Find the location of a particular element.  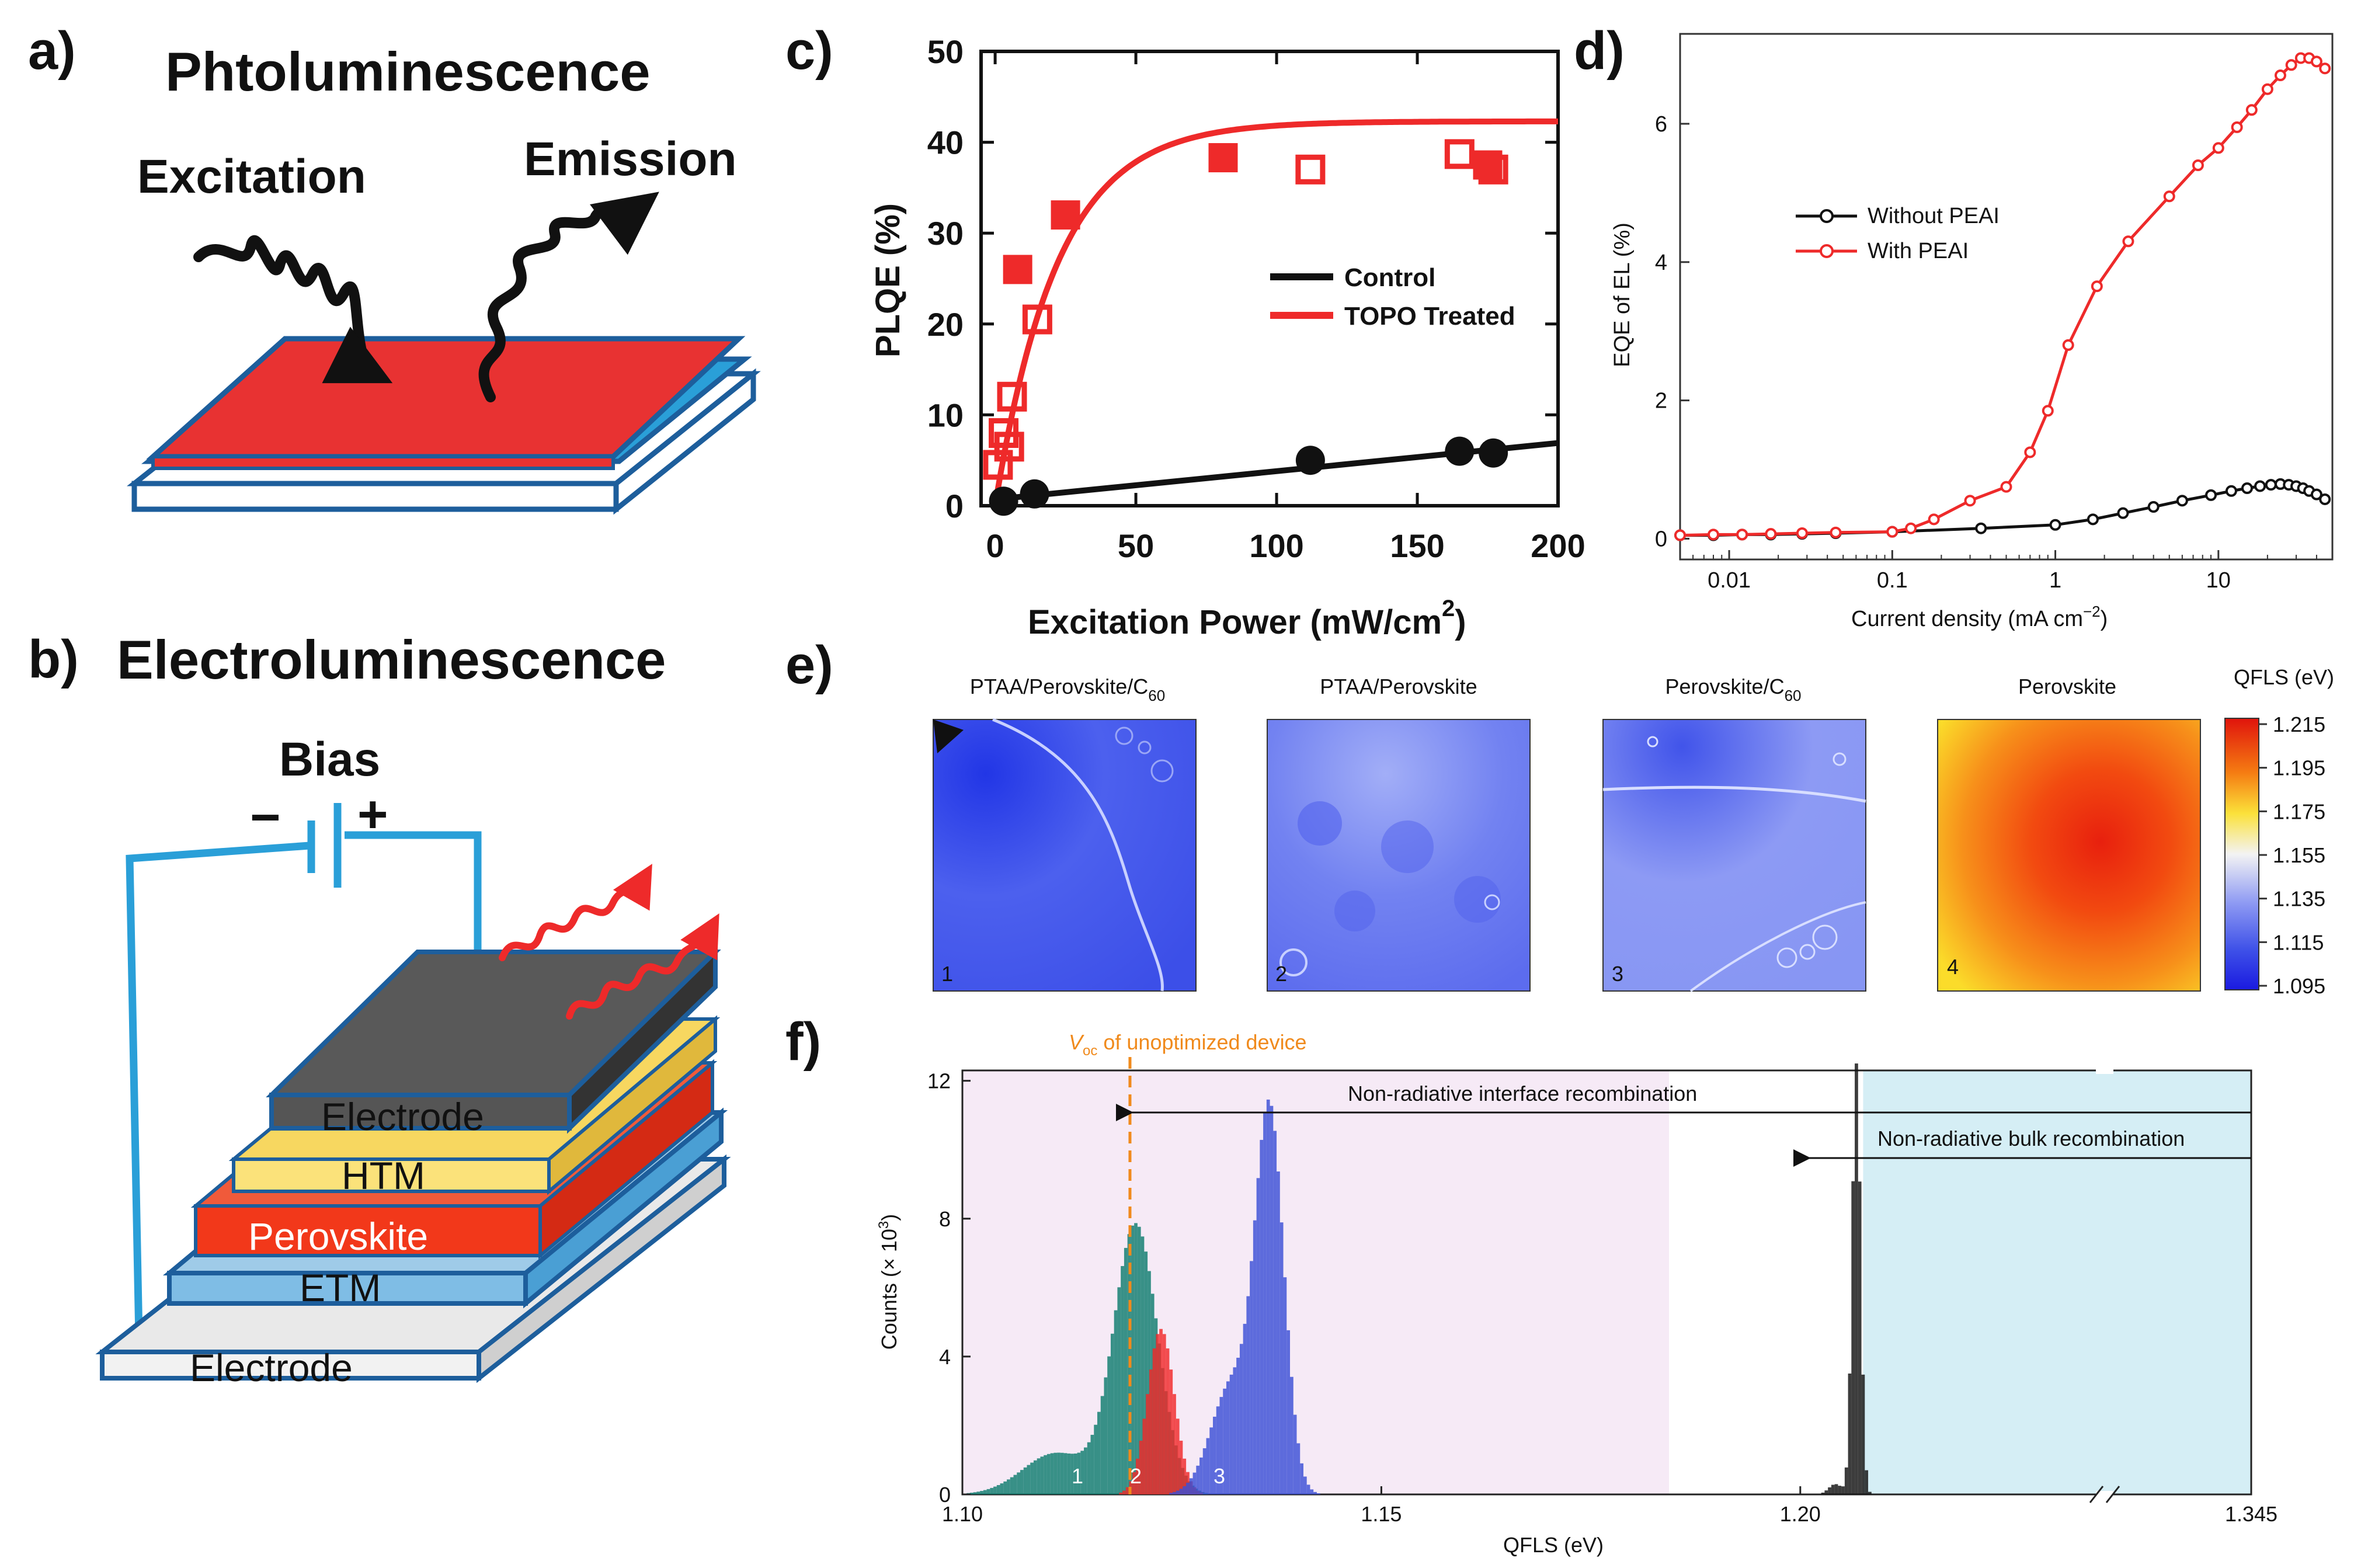

el-device-stack is located at coordinates (413, 1164).